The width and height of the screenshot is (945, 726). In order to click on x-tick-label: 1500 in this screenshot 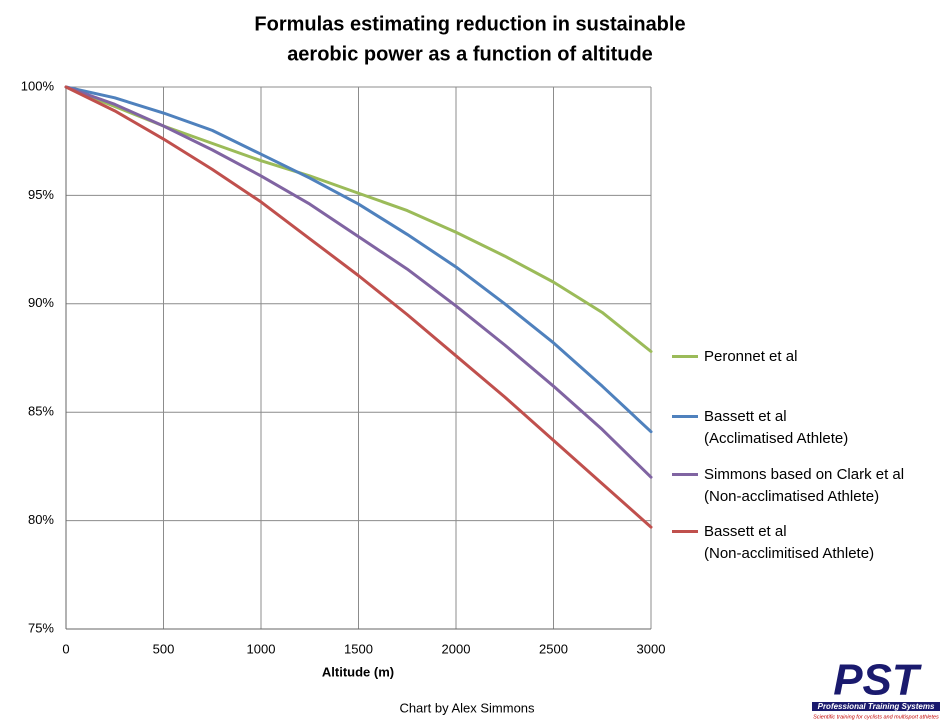, I will do `click(358, 648)`.